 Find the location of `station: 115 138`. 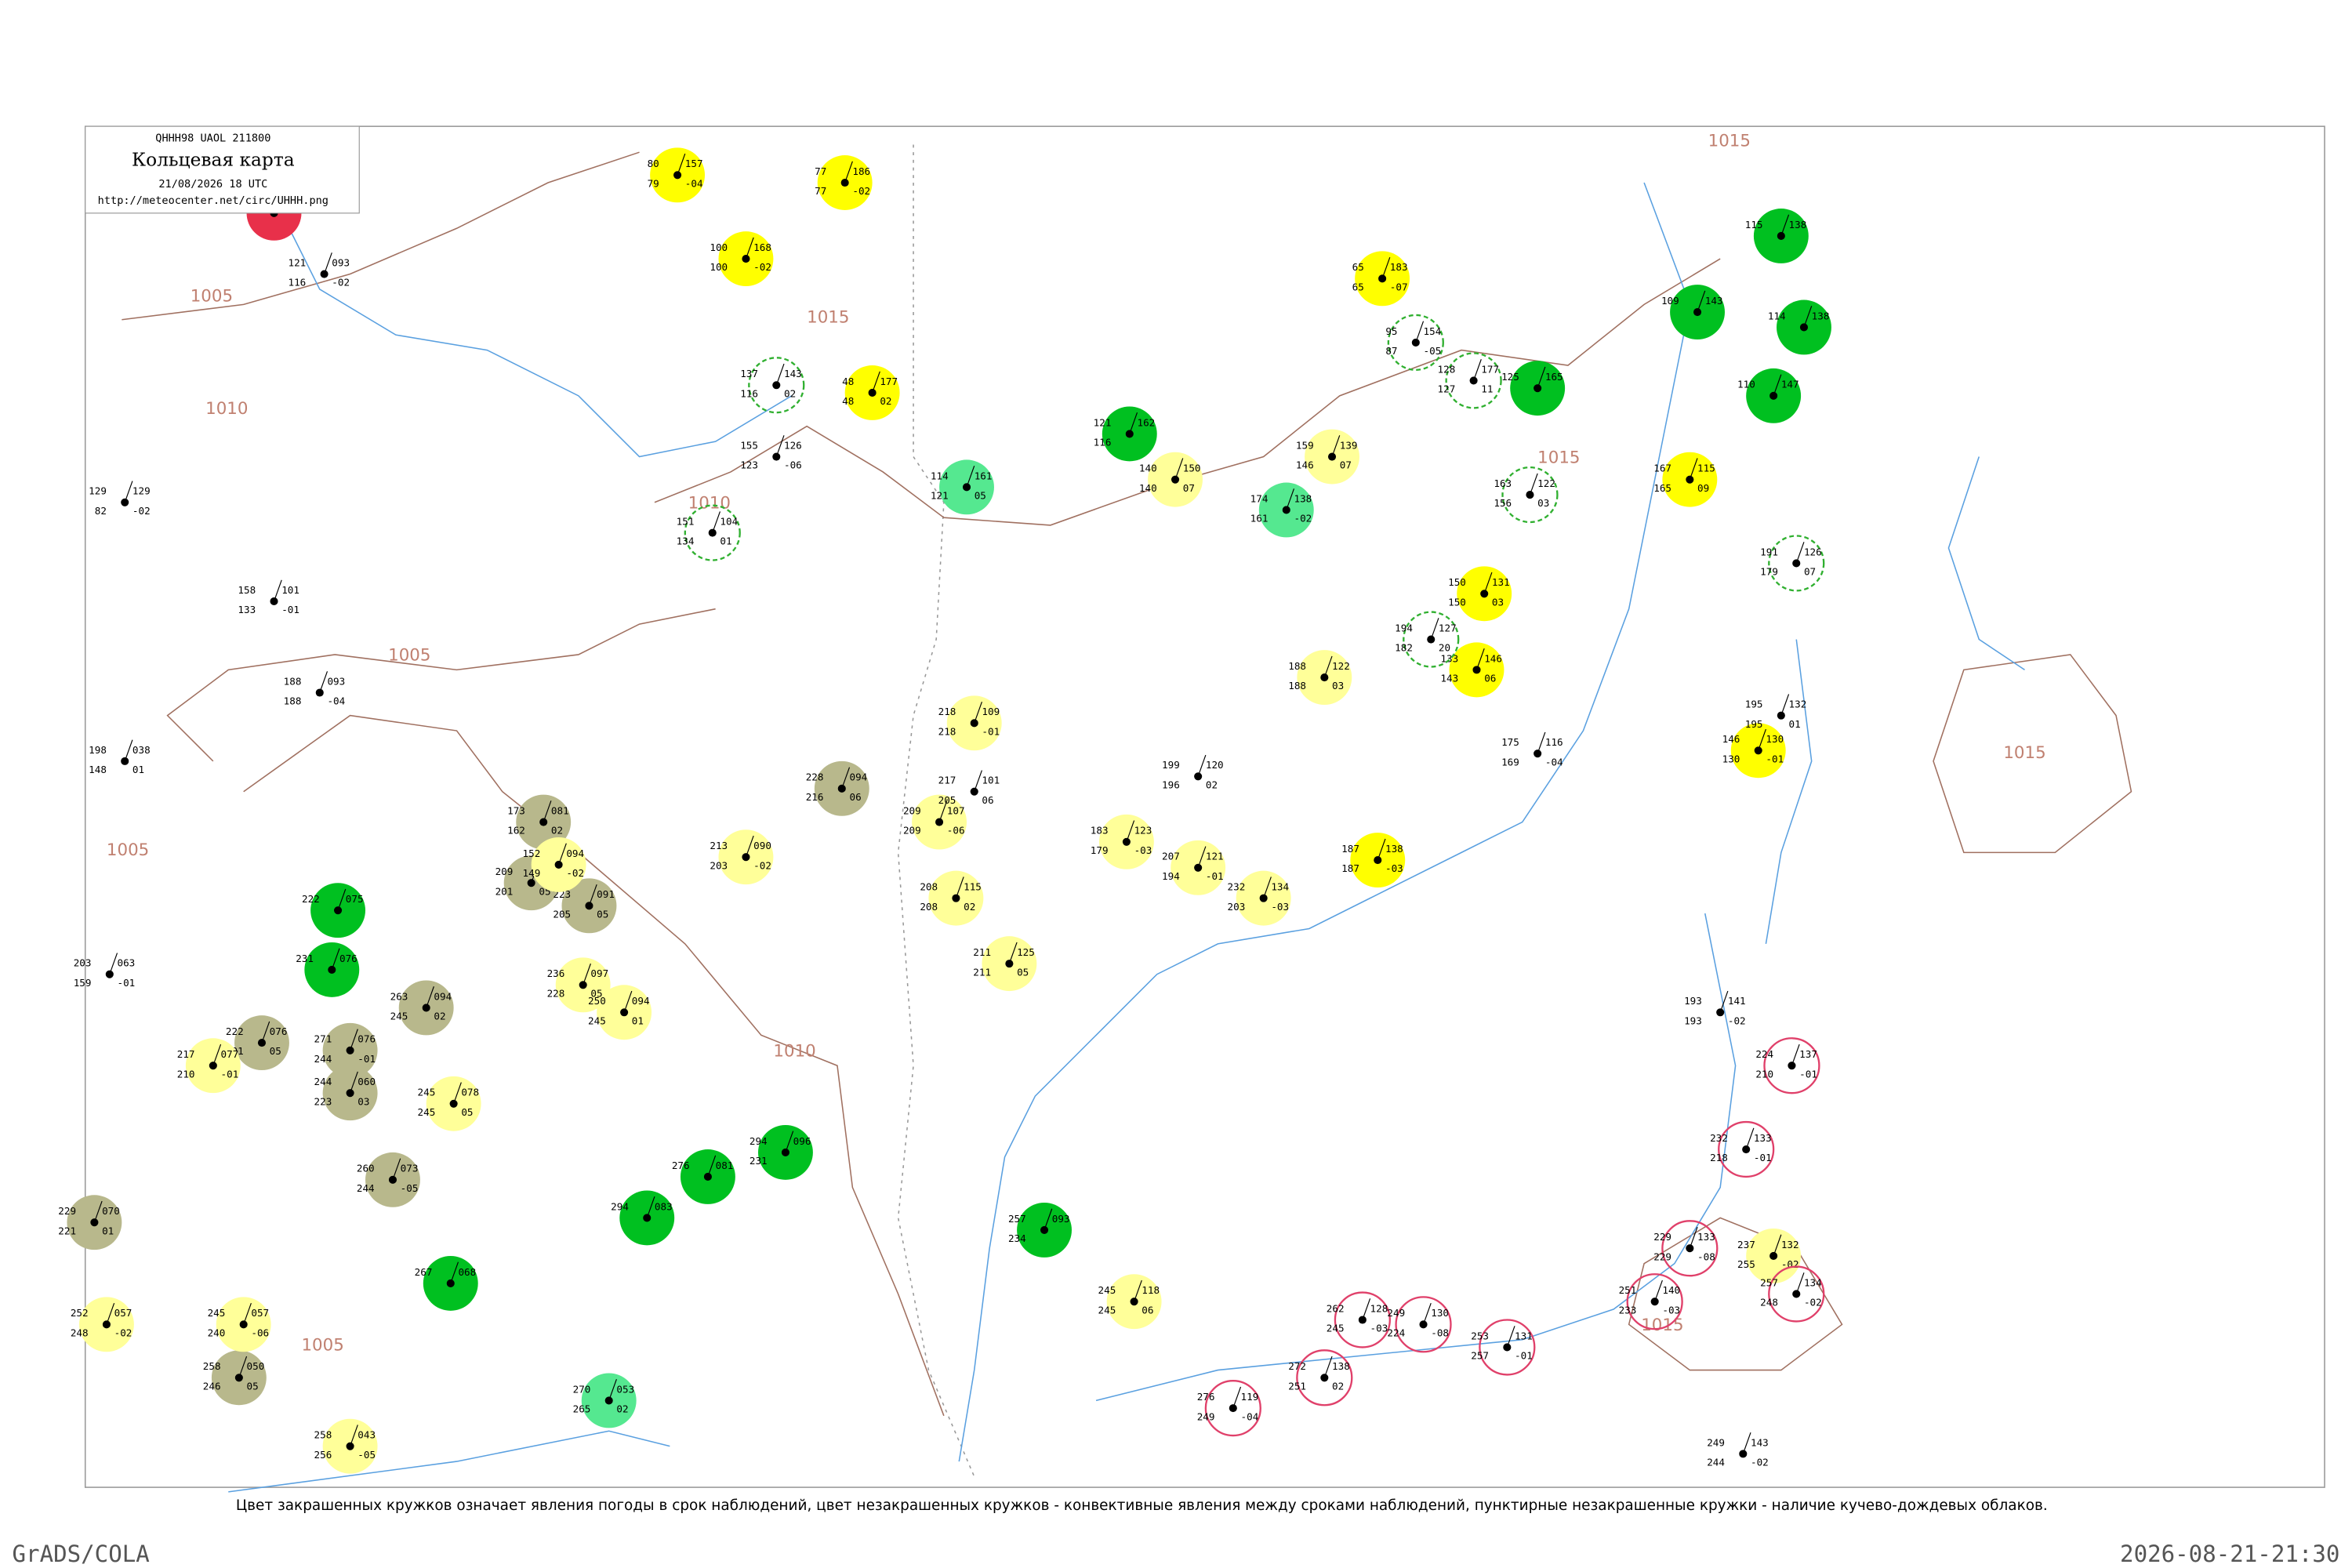

station: 115 138 is located at coordinates (1777, 236).